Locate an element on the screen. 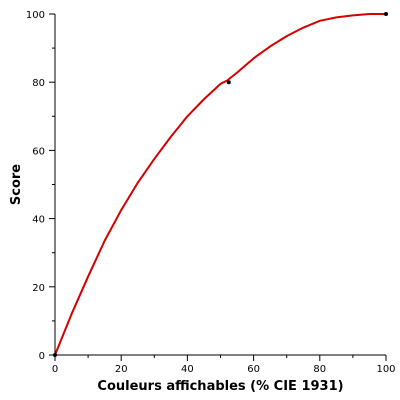  y-tick-label: 40 is located at coordinates (38, 220).